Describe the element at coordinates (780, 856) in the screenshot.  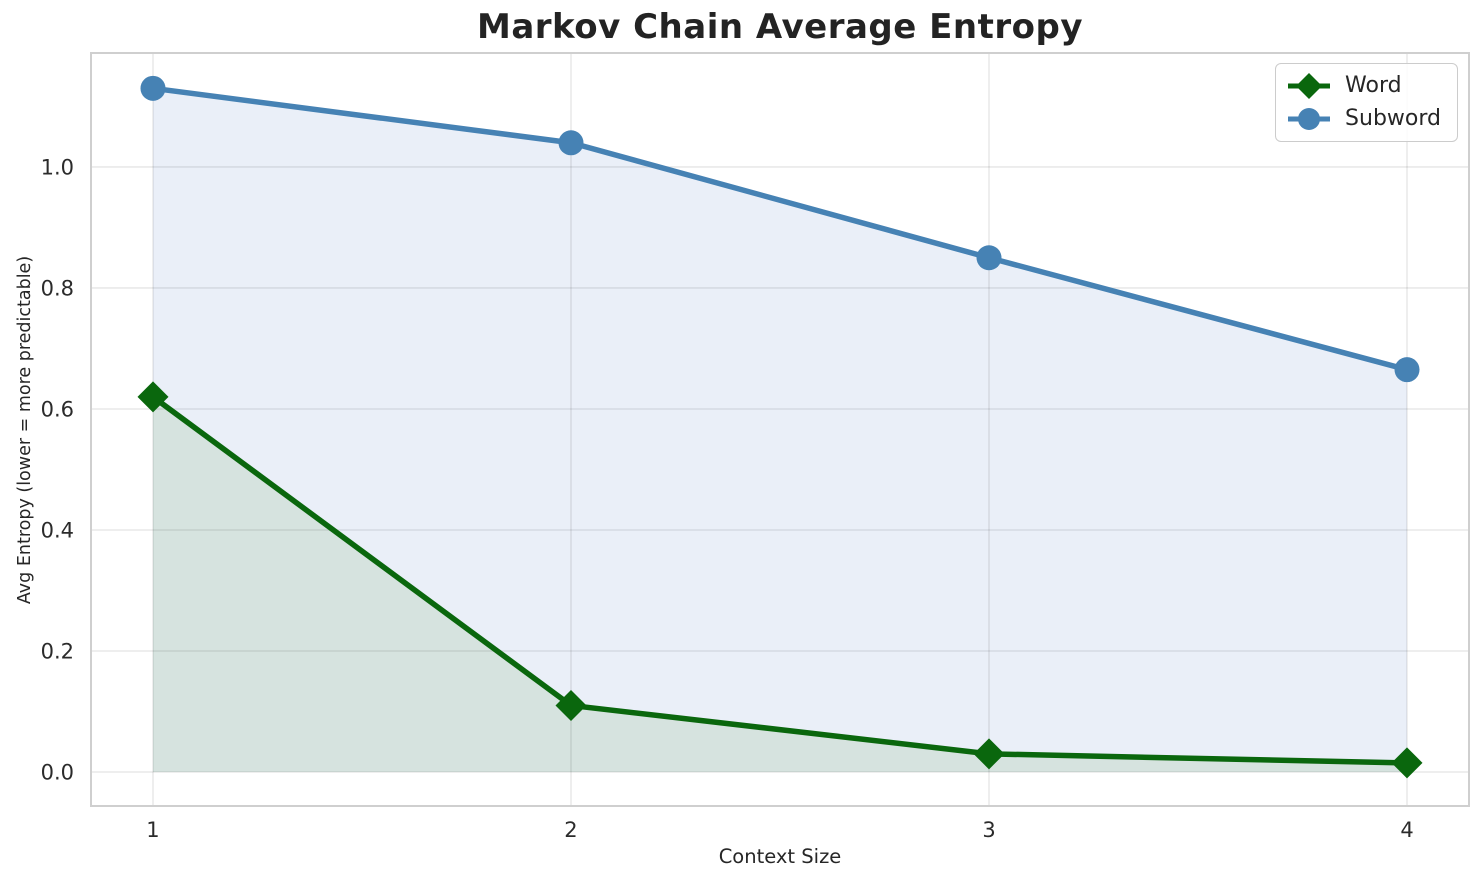
I see `x-axis-label: Context Size` at that location.